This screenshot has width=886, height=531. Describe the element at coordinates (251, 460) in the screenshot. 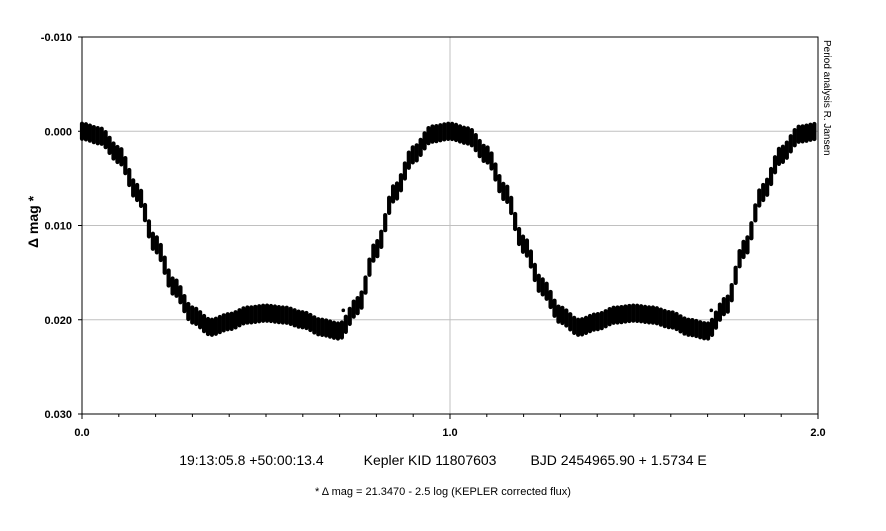

I see `coordinates-label: 19:13:05.8 +50:00:13.4` at that location.